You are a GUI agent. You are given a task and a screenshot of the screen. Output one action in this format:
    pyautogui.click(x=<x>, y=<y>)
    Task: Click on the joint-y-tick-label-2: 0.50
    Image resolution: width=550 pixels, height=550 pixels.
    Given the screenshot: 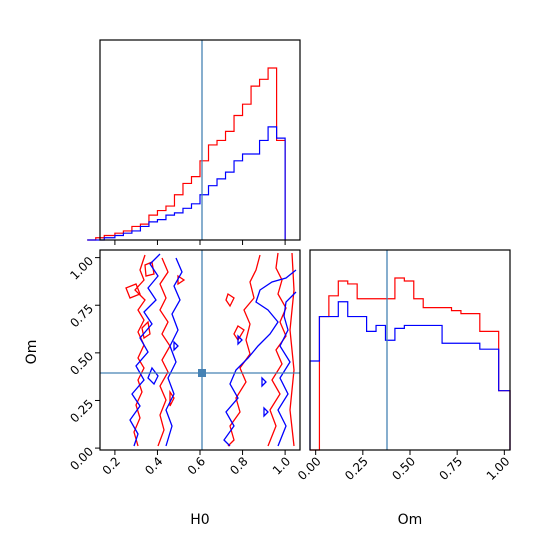 What is the action you would take?
    pyautogui.click(x=81, y=363)
    